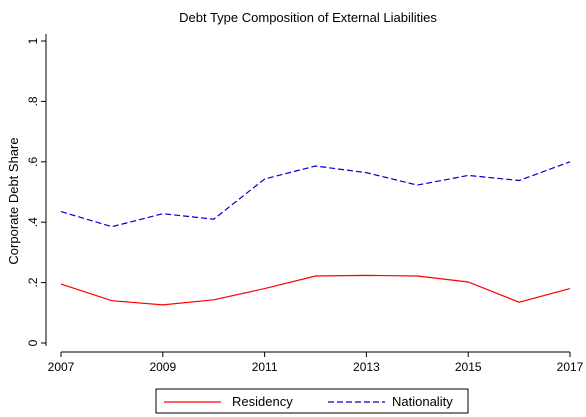 The image size is (586, 417). What do you see at coordinates (316, 363) in the screenshot?
I see `x-ticks: 2007 2009 2011 2013 2015 2017` at bounding box center [316, 363].